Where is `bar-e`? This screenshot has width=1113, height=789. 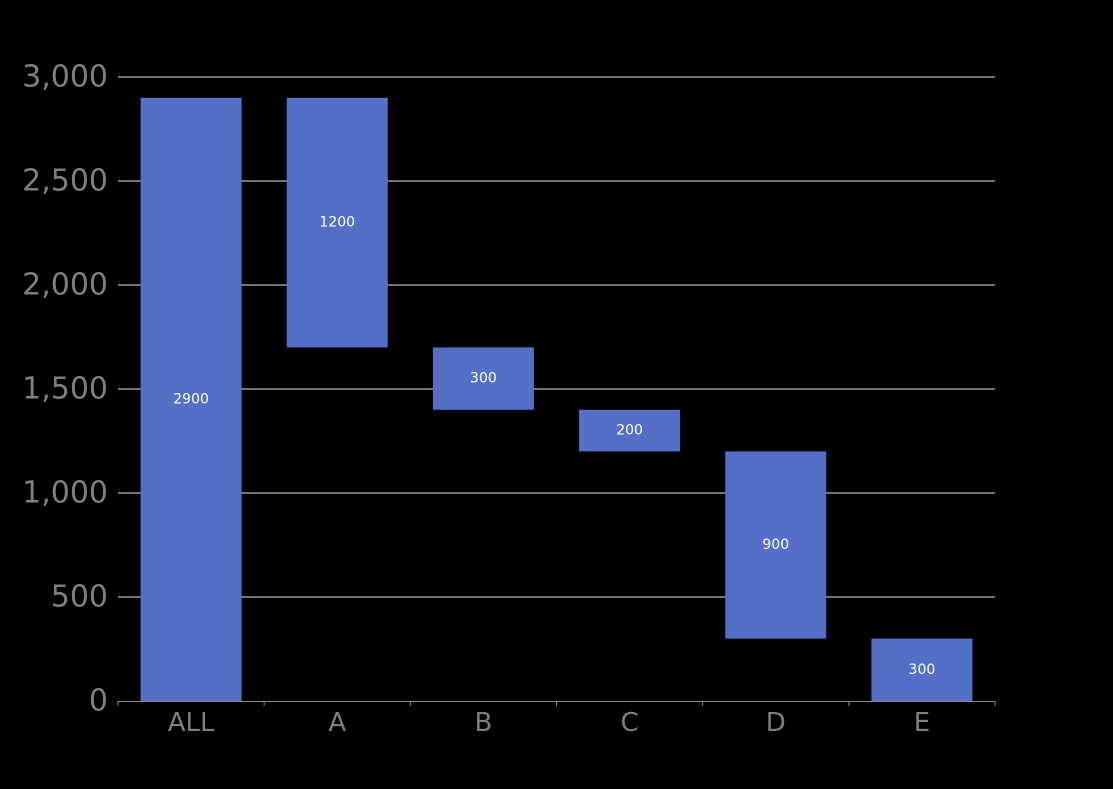 bar-e is located at coordinates (922, 669).